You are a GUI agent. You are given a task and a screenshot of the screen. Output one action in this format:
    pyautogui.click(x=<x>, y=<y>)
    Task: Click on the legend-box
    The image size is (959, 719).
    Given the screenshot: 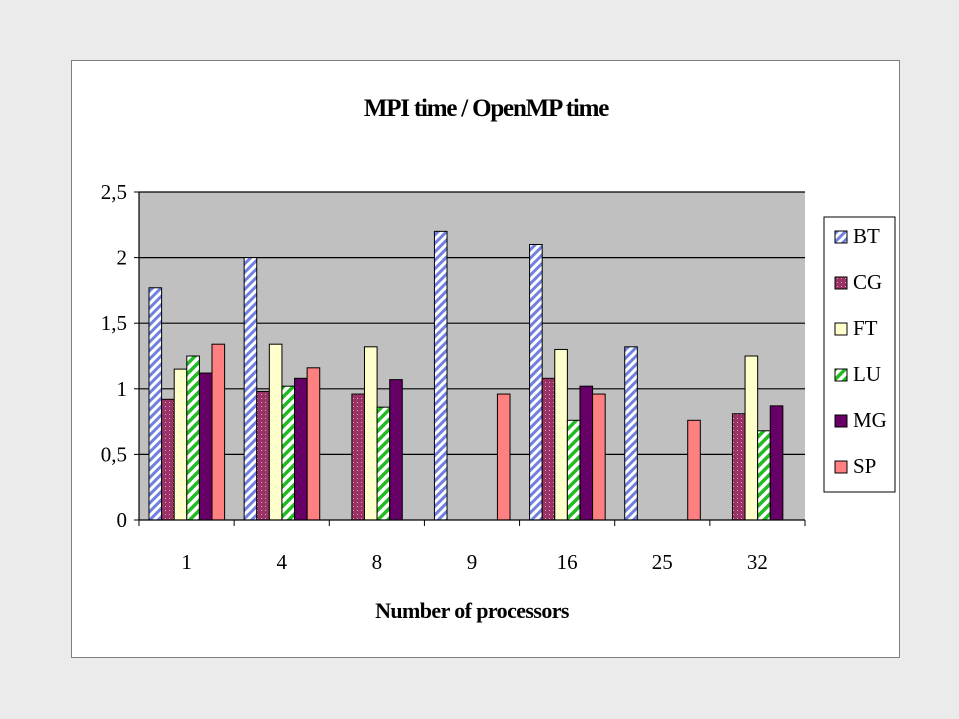 What is the action you would take?
    pyautogui.click(x=859, y=354)
    